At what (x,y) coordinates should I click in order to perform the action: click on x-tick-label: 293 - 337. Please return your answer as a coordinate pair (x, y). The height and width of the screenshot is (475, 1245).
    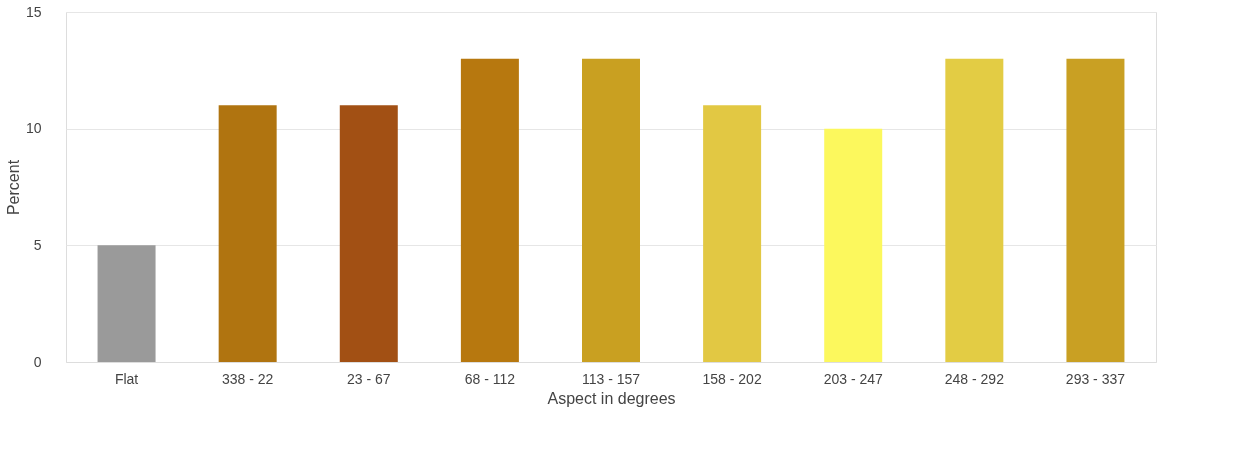
    Looking at the image, I should click on (1095, 378).